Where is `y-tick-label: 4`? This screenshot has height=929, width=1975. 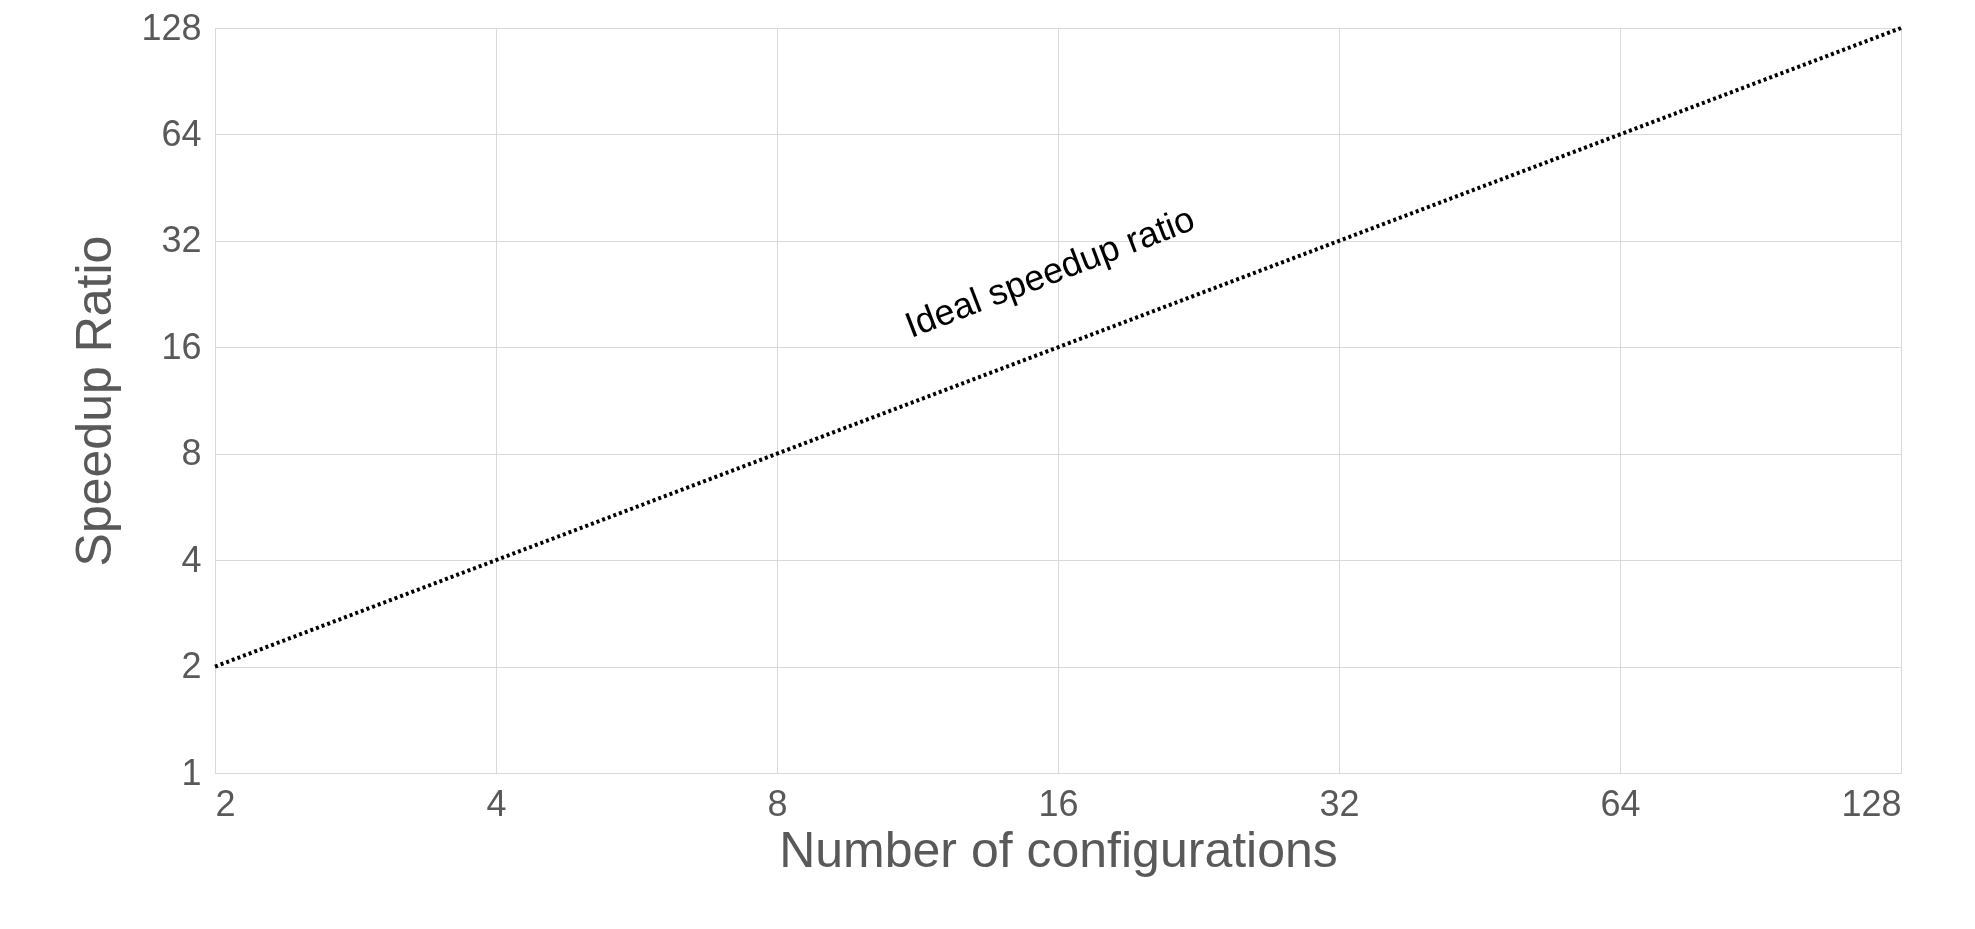 y-tick-label: 4 is located at coordinates (191, 559).